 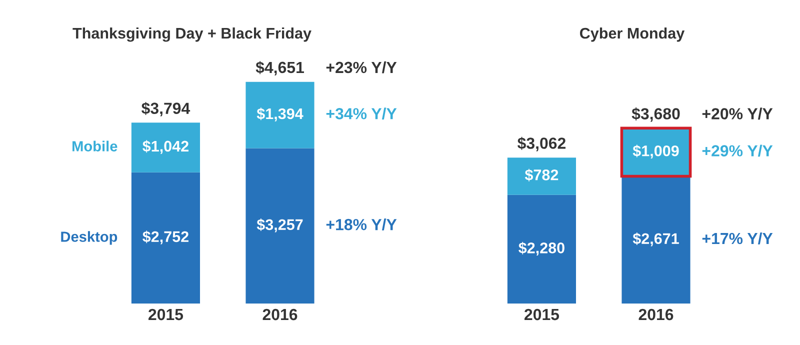 I want to click on chart-title: Cyber Monday, so click(x=632, y=34).